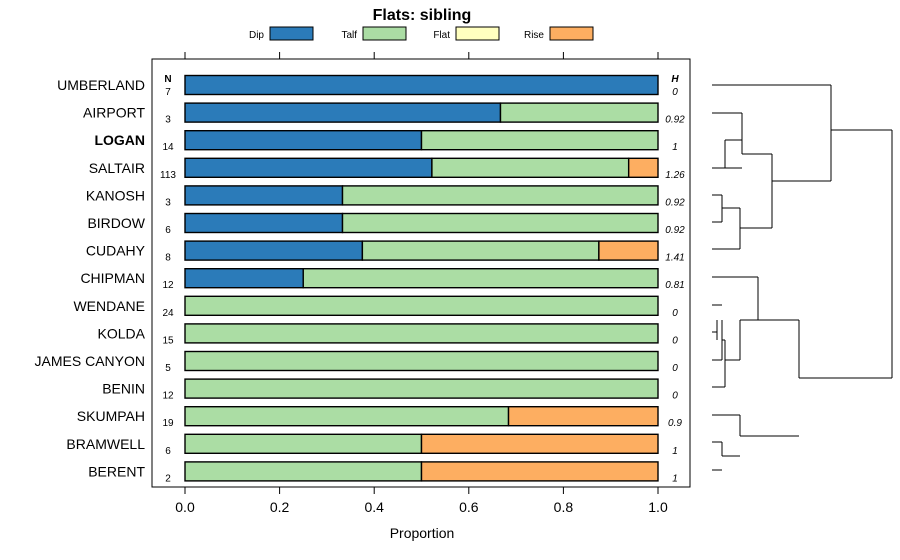  What do you see at coordinates (168, 147) in the screenshot?
I see `n-value: 14` at bounding box center [168, 147].